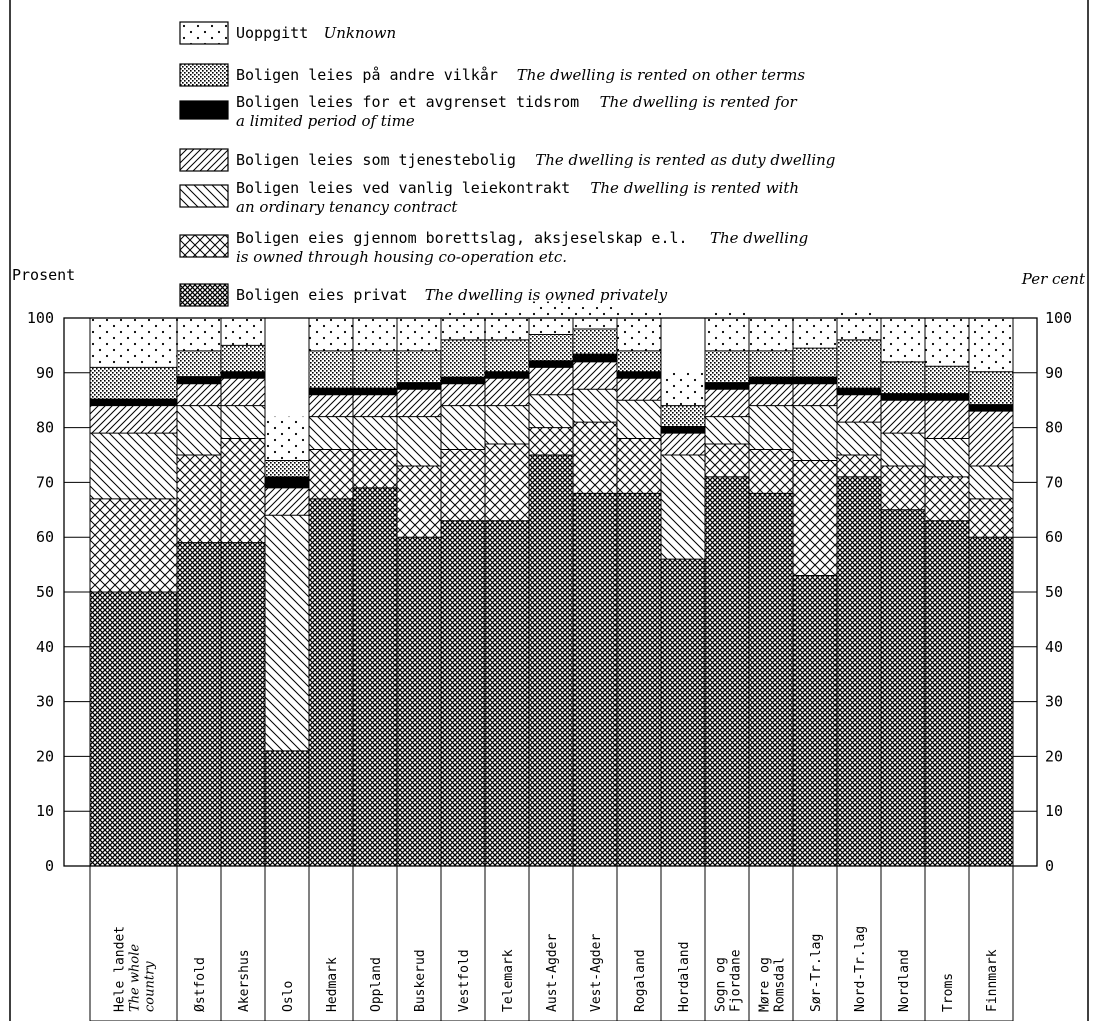 Image resolution: width=1098 pixels, height=1026 pixels. What do you see at coordinates (150, 986) in the screenshot?
I see `category-label: country` at bounding box center [150, 986].